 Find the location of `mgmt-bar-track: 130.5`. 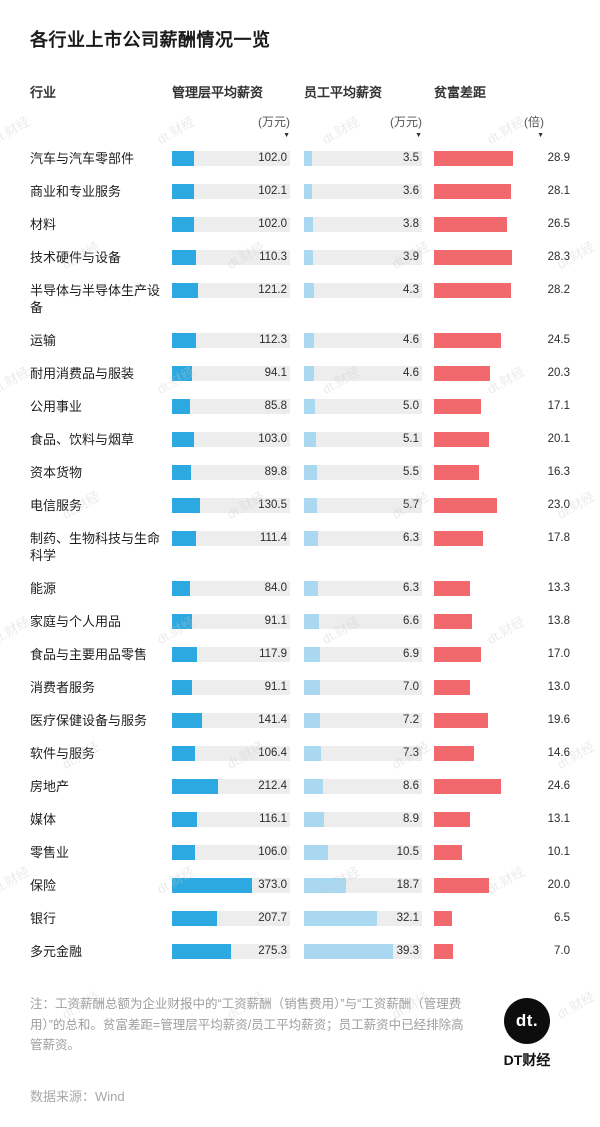

mgmt-bar-track: 130.5 is located at coordinates (231, 505).